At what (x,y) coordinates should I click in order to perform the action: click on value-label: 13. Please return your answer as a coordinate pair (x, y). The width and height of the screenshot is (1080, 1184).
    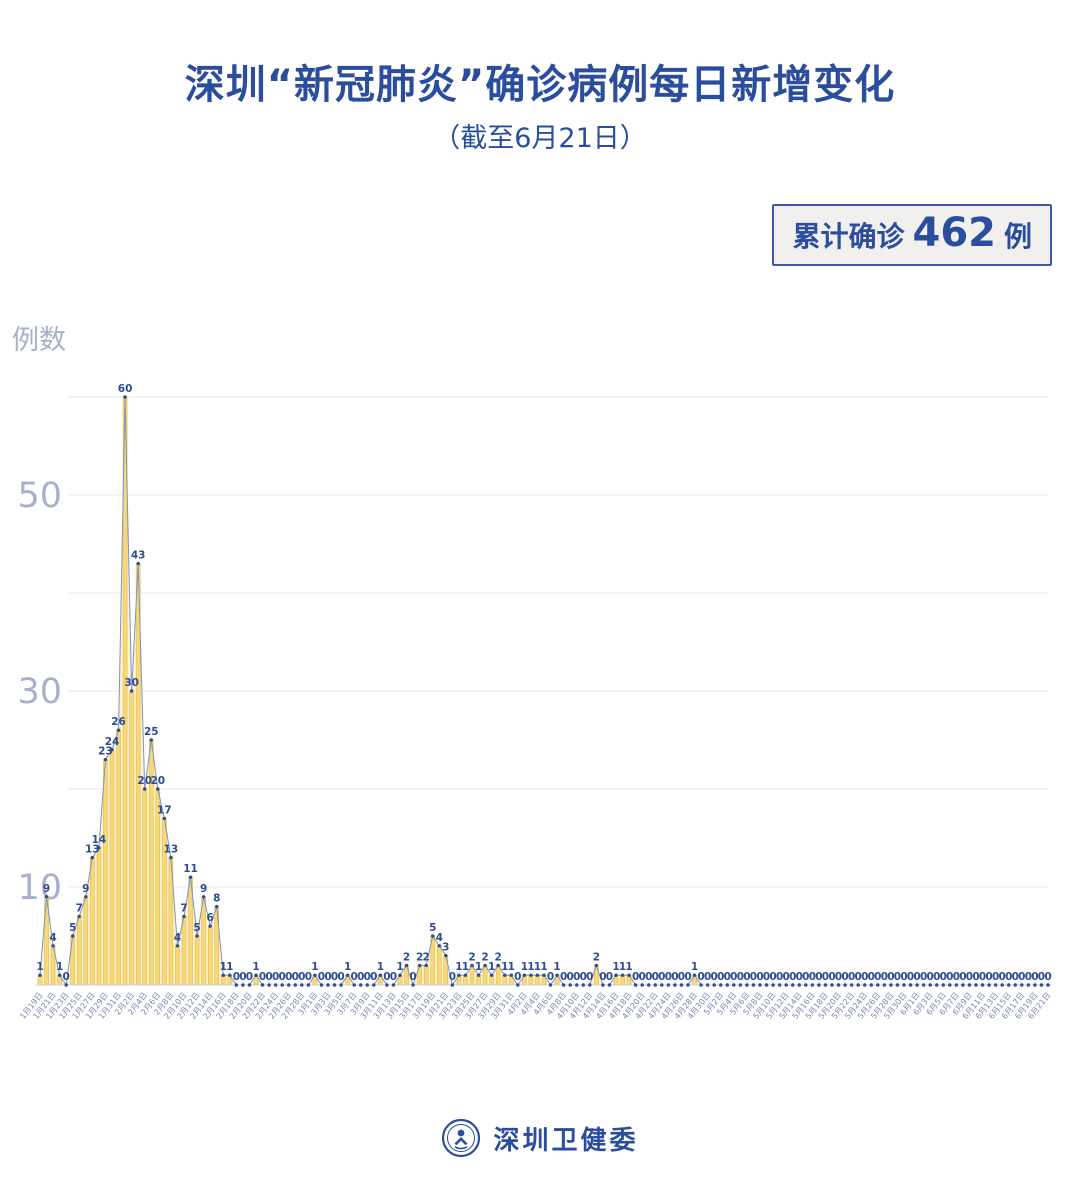
    Looking at the image, I should click on (92, 850).